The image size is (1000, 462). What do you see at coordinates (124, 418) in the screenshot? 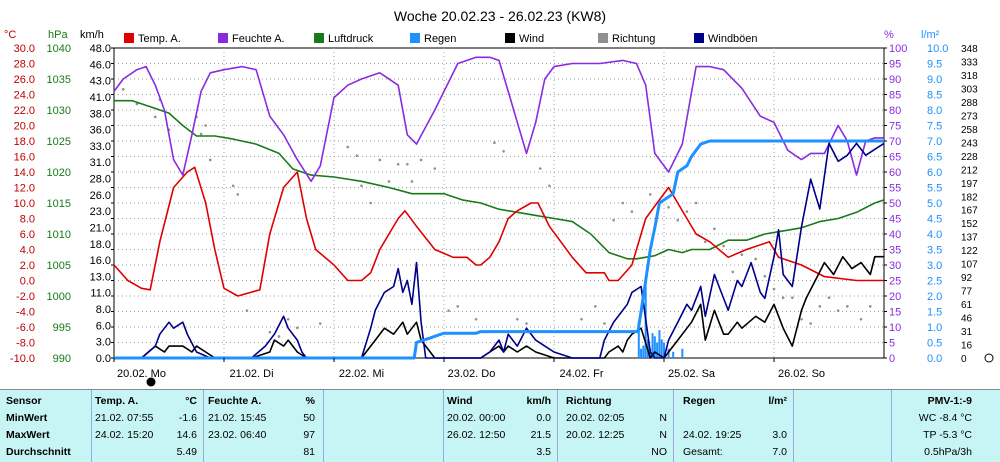
I see `stats-temp-min-time: 21.02. 07:55` at bounding box center [124, 418].